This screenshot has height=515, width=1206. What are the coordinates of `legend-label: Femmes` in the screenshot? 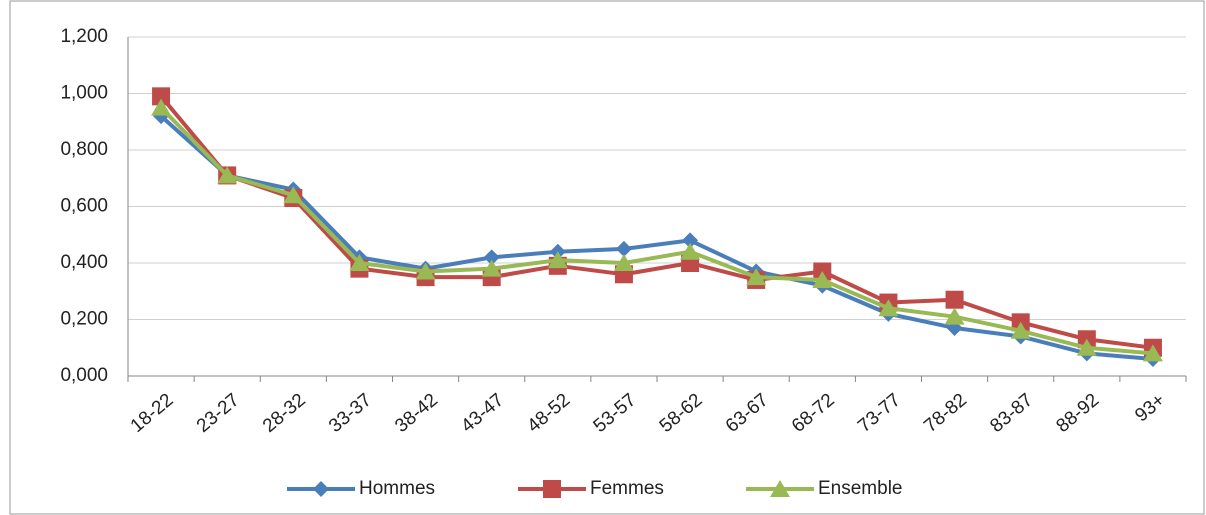 It's located at (627, 488).